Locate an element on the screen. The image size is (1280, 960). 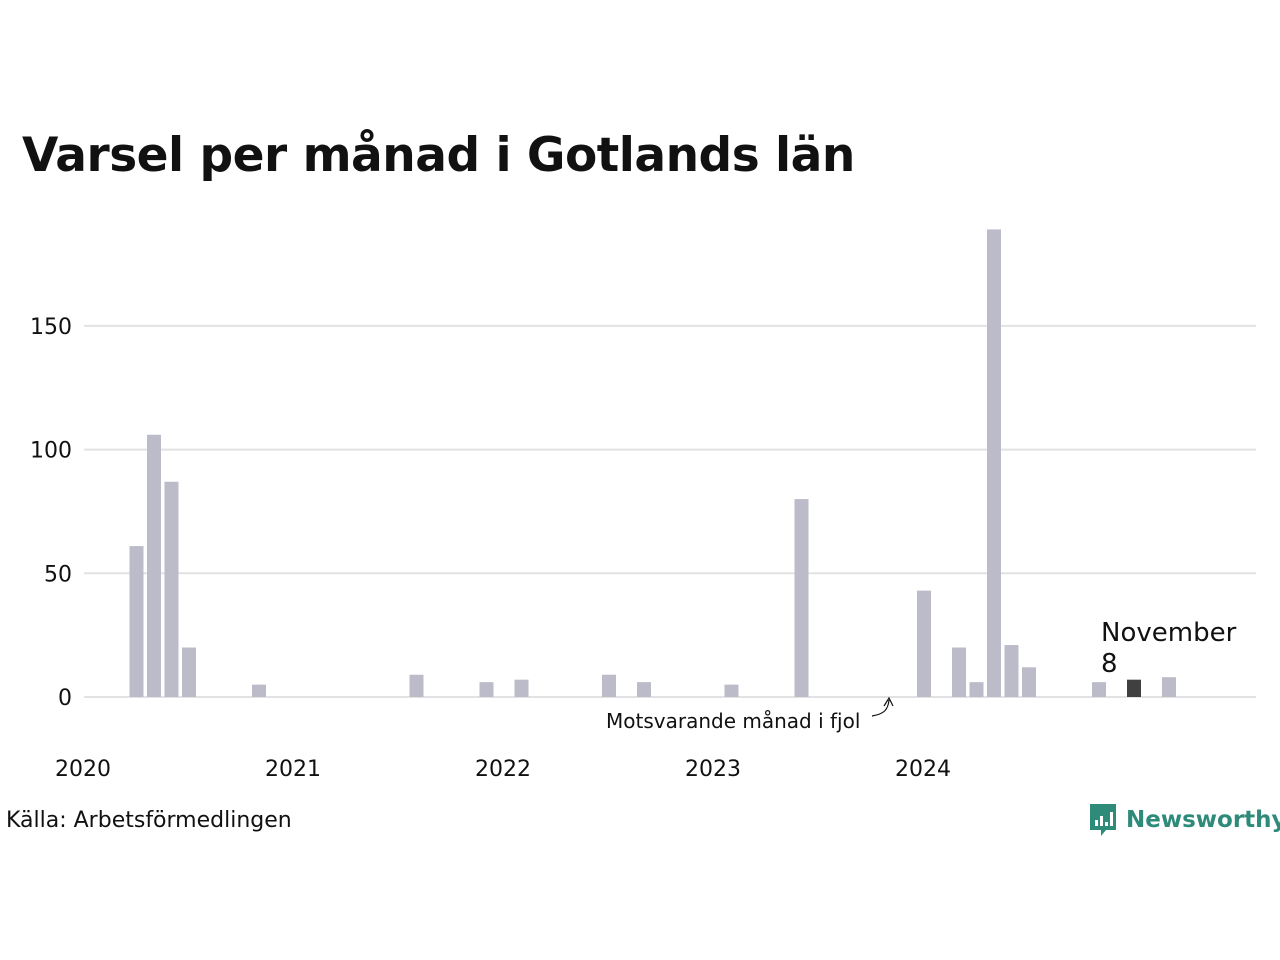
y-axis-ticks: 0 50 100 150 is located at coordinates (51, 513).